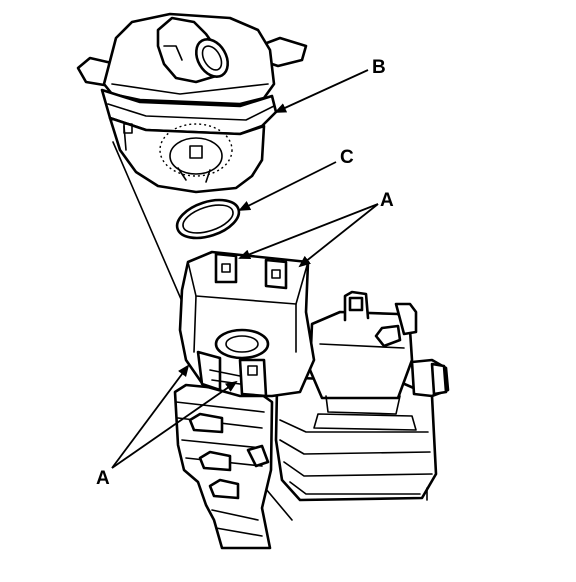 Image resolution: width=576 pixels, height=582 pixels. What do you see at coordinates (287, 186) in the screenshot?
I see `leader-c` at bounding box center [287, 186].